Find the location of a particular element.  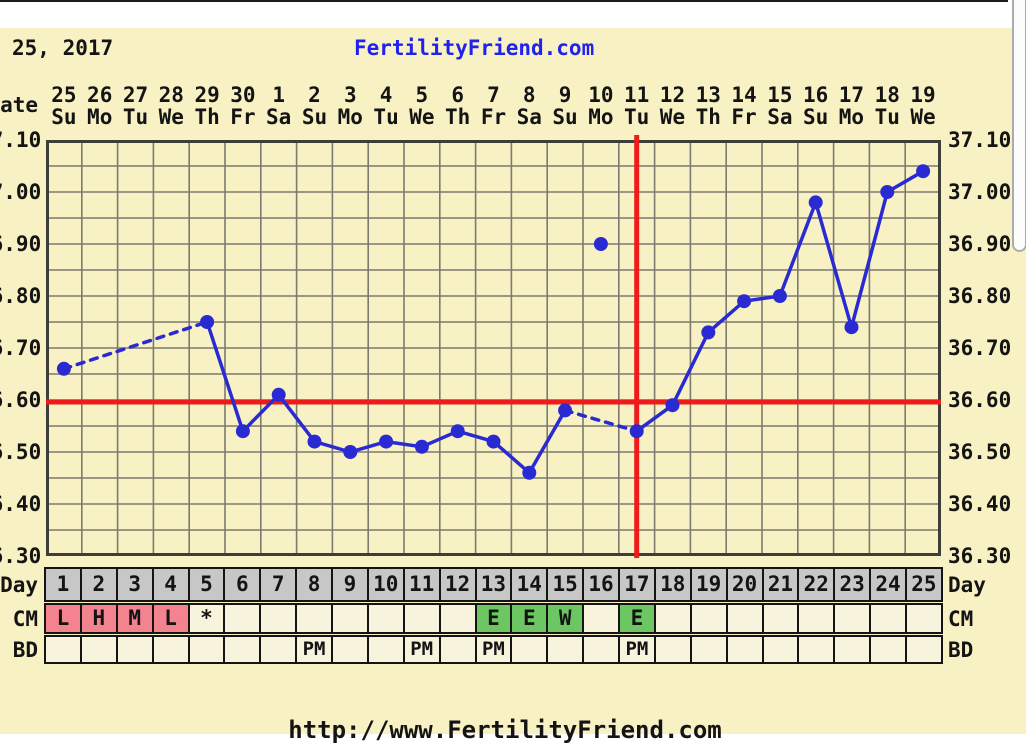

day-cell: 3 is located at coordinates (135, 584).